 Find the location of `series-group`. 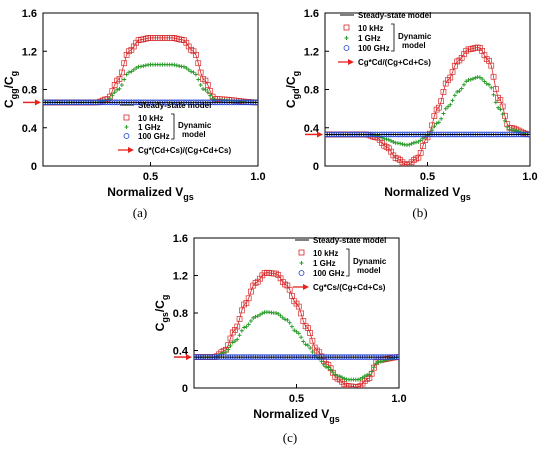

series-group is located at coordinates (427, 105).